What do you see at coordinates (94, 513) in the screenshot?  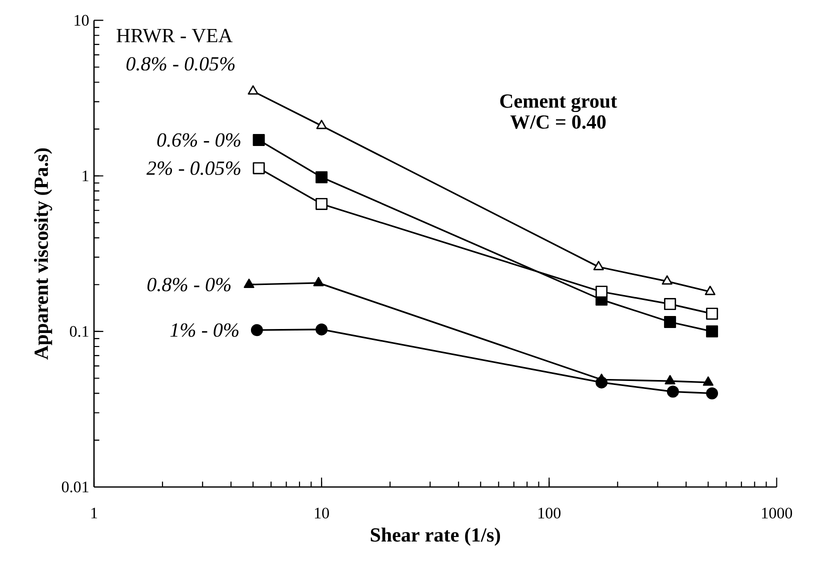 I see `x-tick-label: 1` at bounding box center [94, 513].